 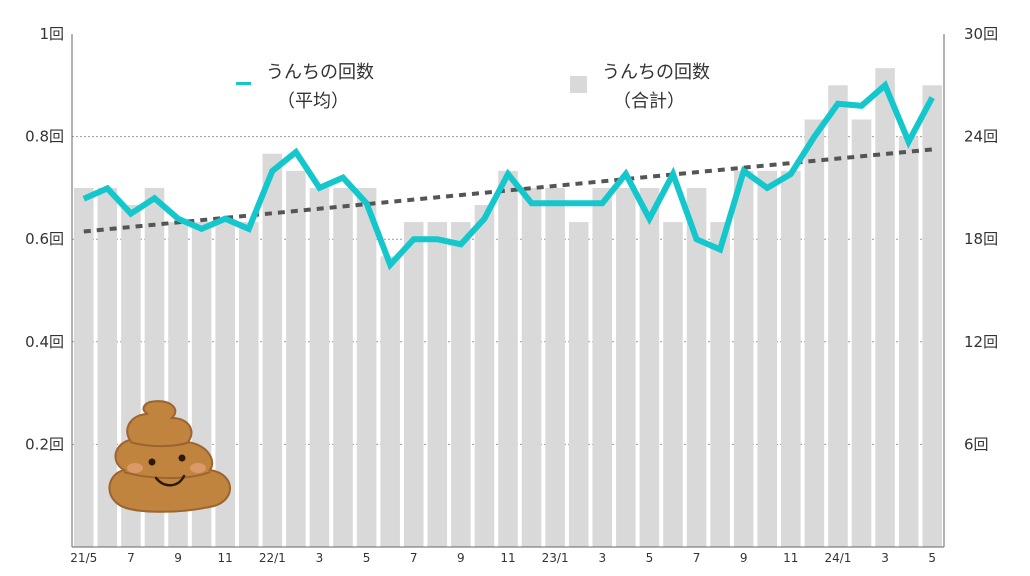 I want to click on x-tick-label: 22/1, so click(x=272, y=558).